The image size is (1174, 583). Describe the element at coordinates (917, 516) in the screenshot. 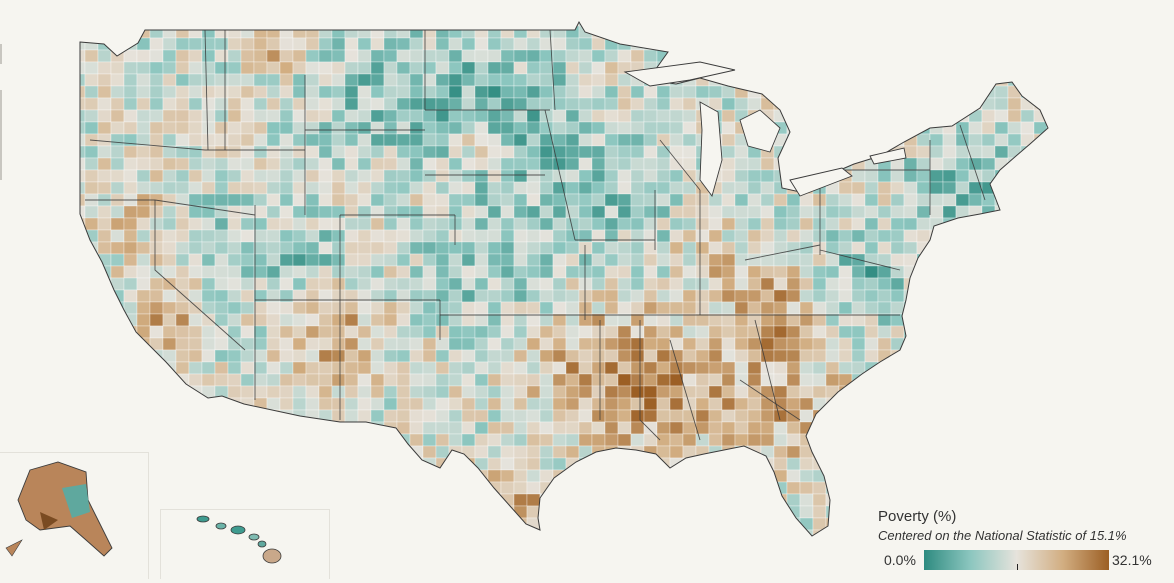

I see `legend-title: Poverty (%)` at that location.